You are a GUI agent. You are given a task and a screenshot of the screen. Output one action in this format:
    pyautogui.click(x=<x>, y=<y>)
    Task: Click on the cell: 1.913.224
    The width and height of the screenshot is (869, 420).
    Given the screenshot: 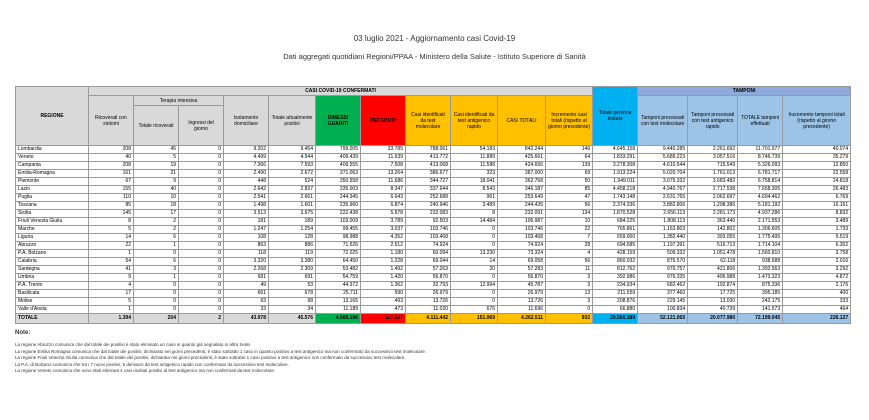 What is the action you would take?
    pyautogui.click(x=615, y=173)
    